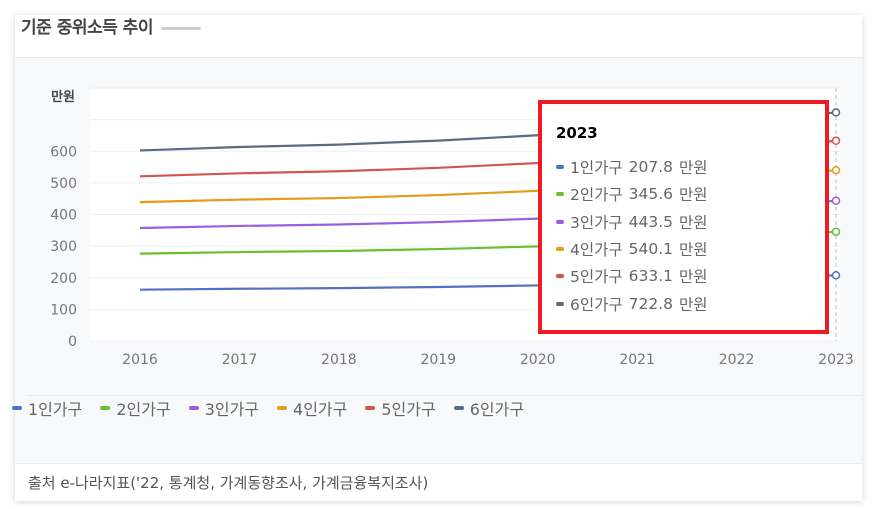 The image size is (877, 509). I want to click on y-tick-label: 200, so click(63, 279).